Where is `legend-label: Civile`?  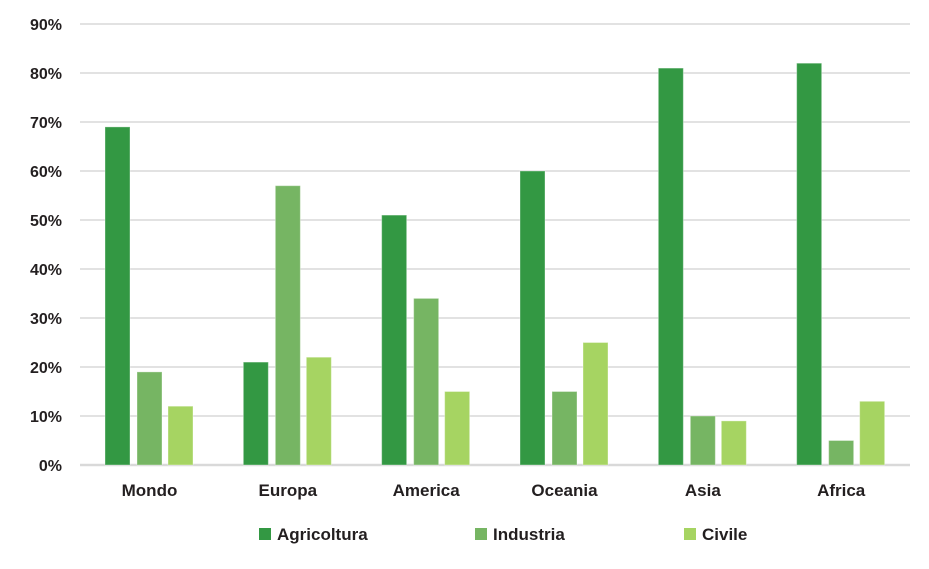 legend-label: Civile is located at coordinates (724, 534).